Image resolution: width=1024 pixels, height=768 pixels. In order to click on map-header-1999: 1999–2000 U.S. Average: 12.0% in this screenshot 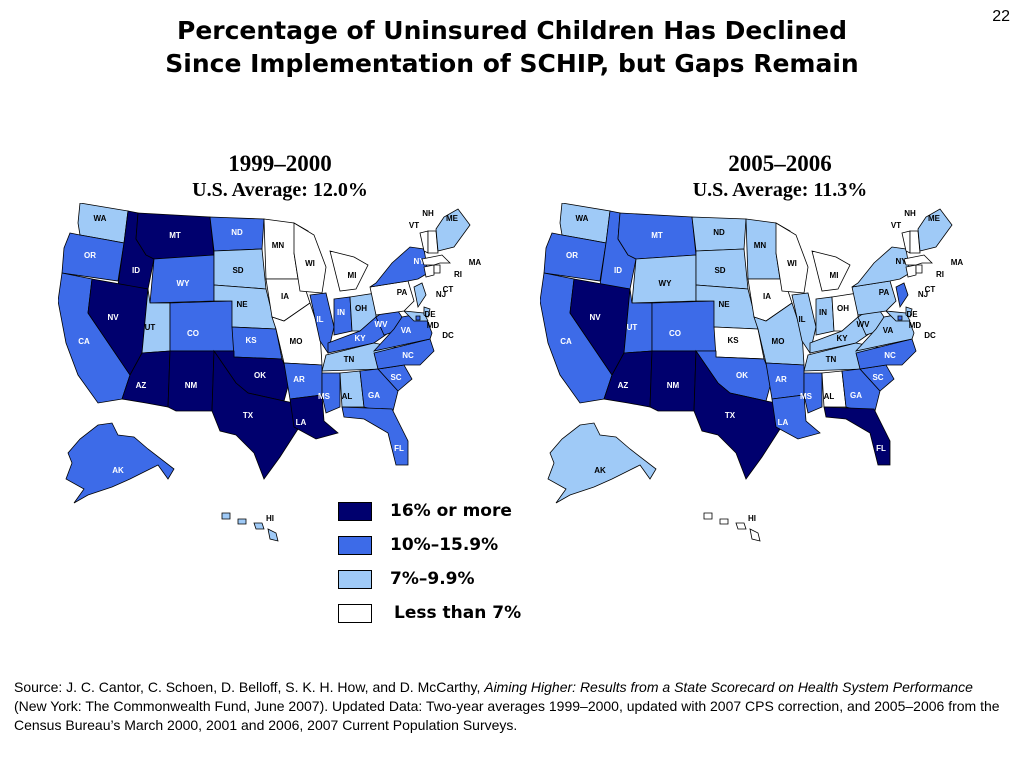, I will do `click(280, 176)`.